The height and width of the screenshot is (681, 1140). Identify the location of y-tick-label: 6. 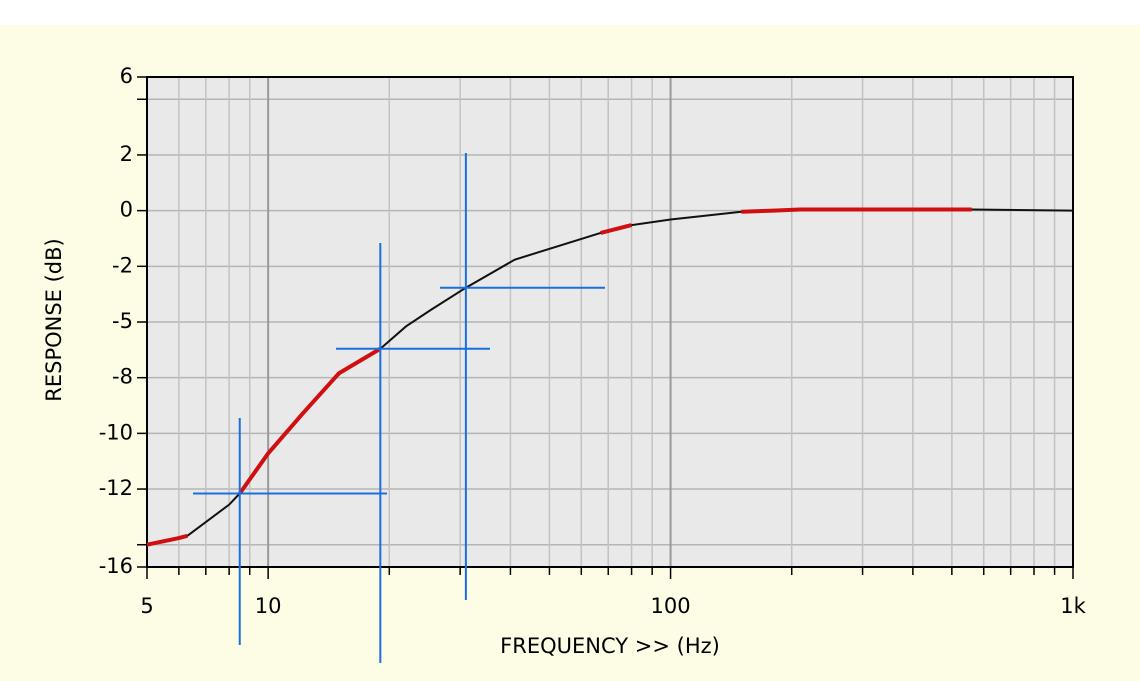
(126, 76).